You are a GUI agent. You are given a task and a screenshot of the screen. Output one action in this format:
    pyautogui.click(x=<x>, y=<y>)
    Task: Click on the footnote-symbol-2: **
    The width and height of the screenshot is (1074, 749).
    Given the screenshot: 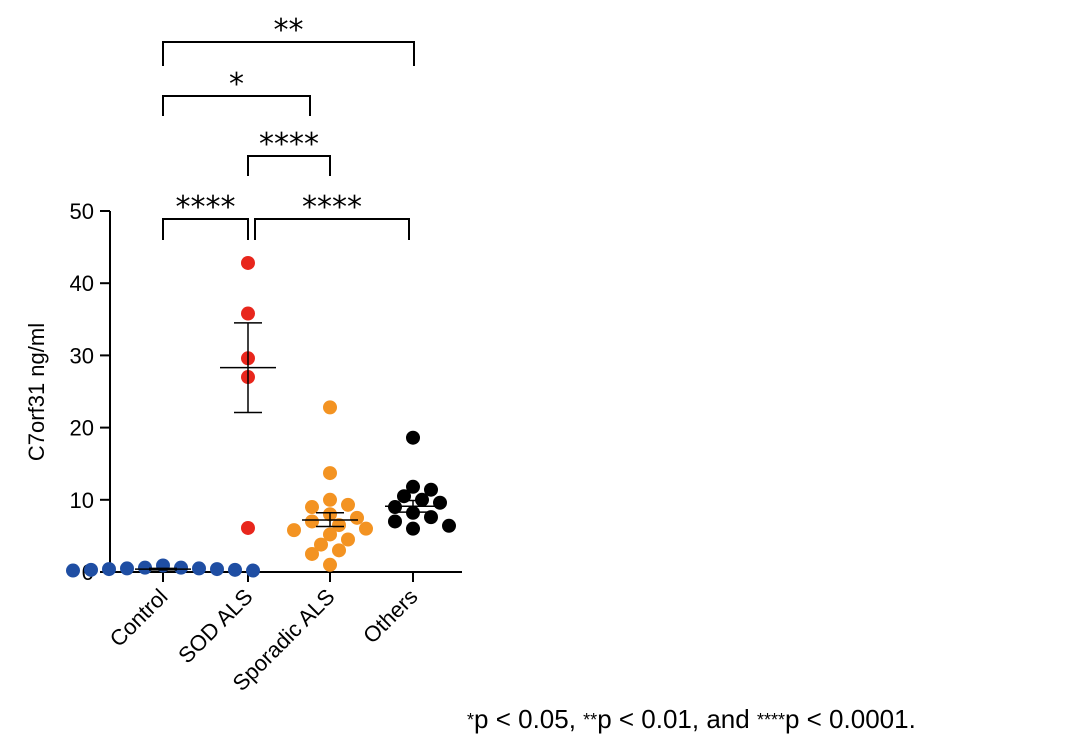 What is the action you would take?
    pyautogui.click(x=590, y=720)
    